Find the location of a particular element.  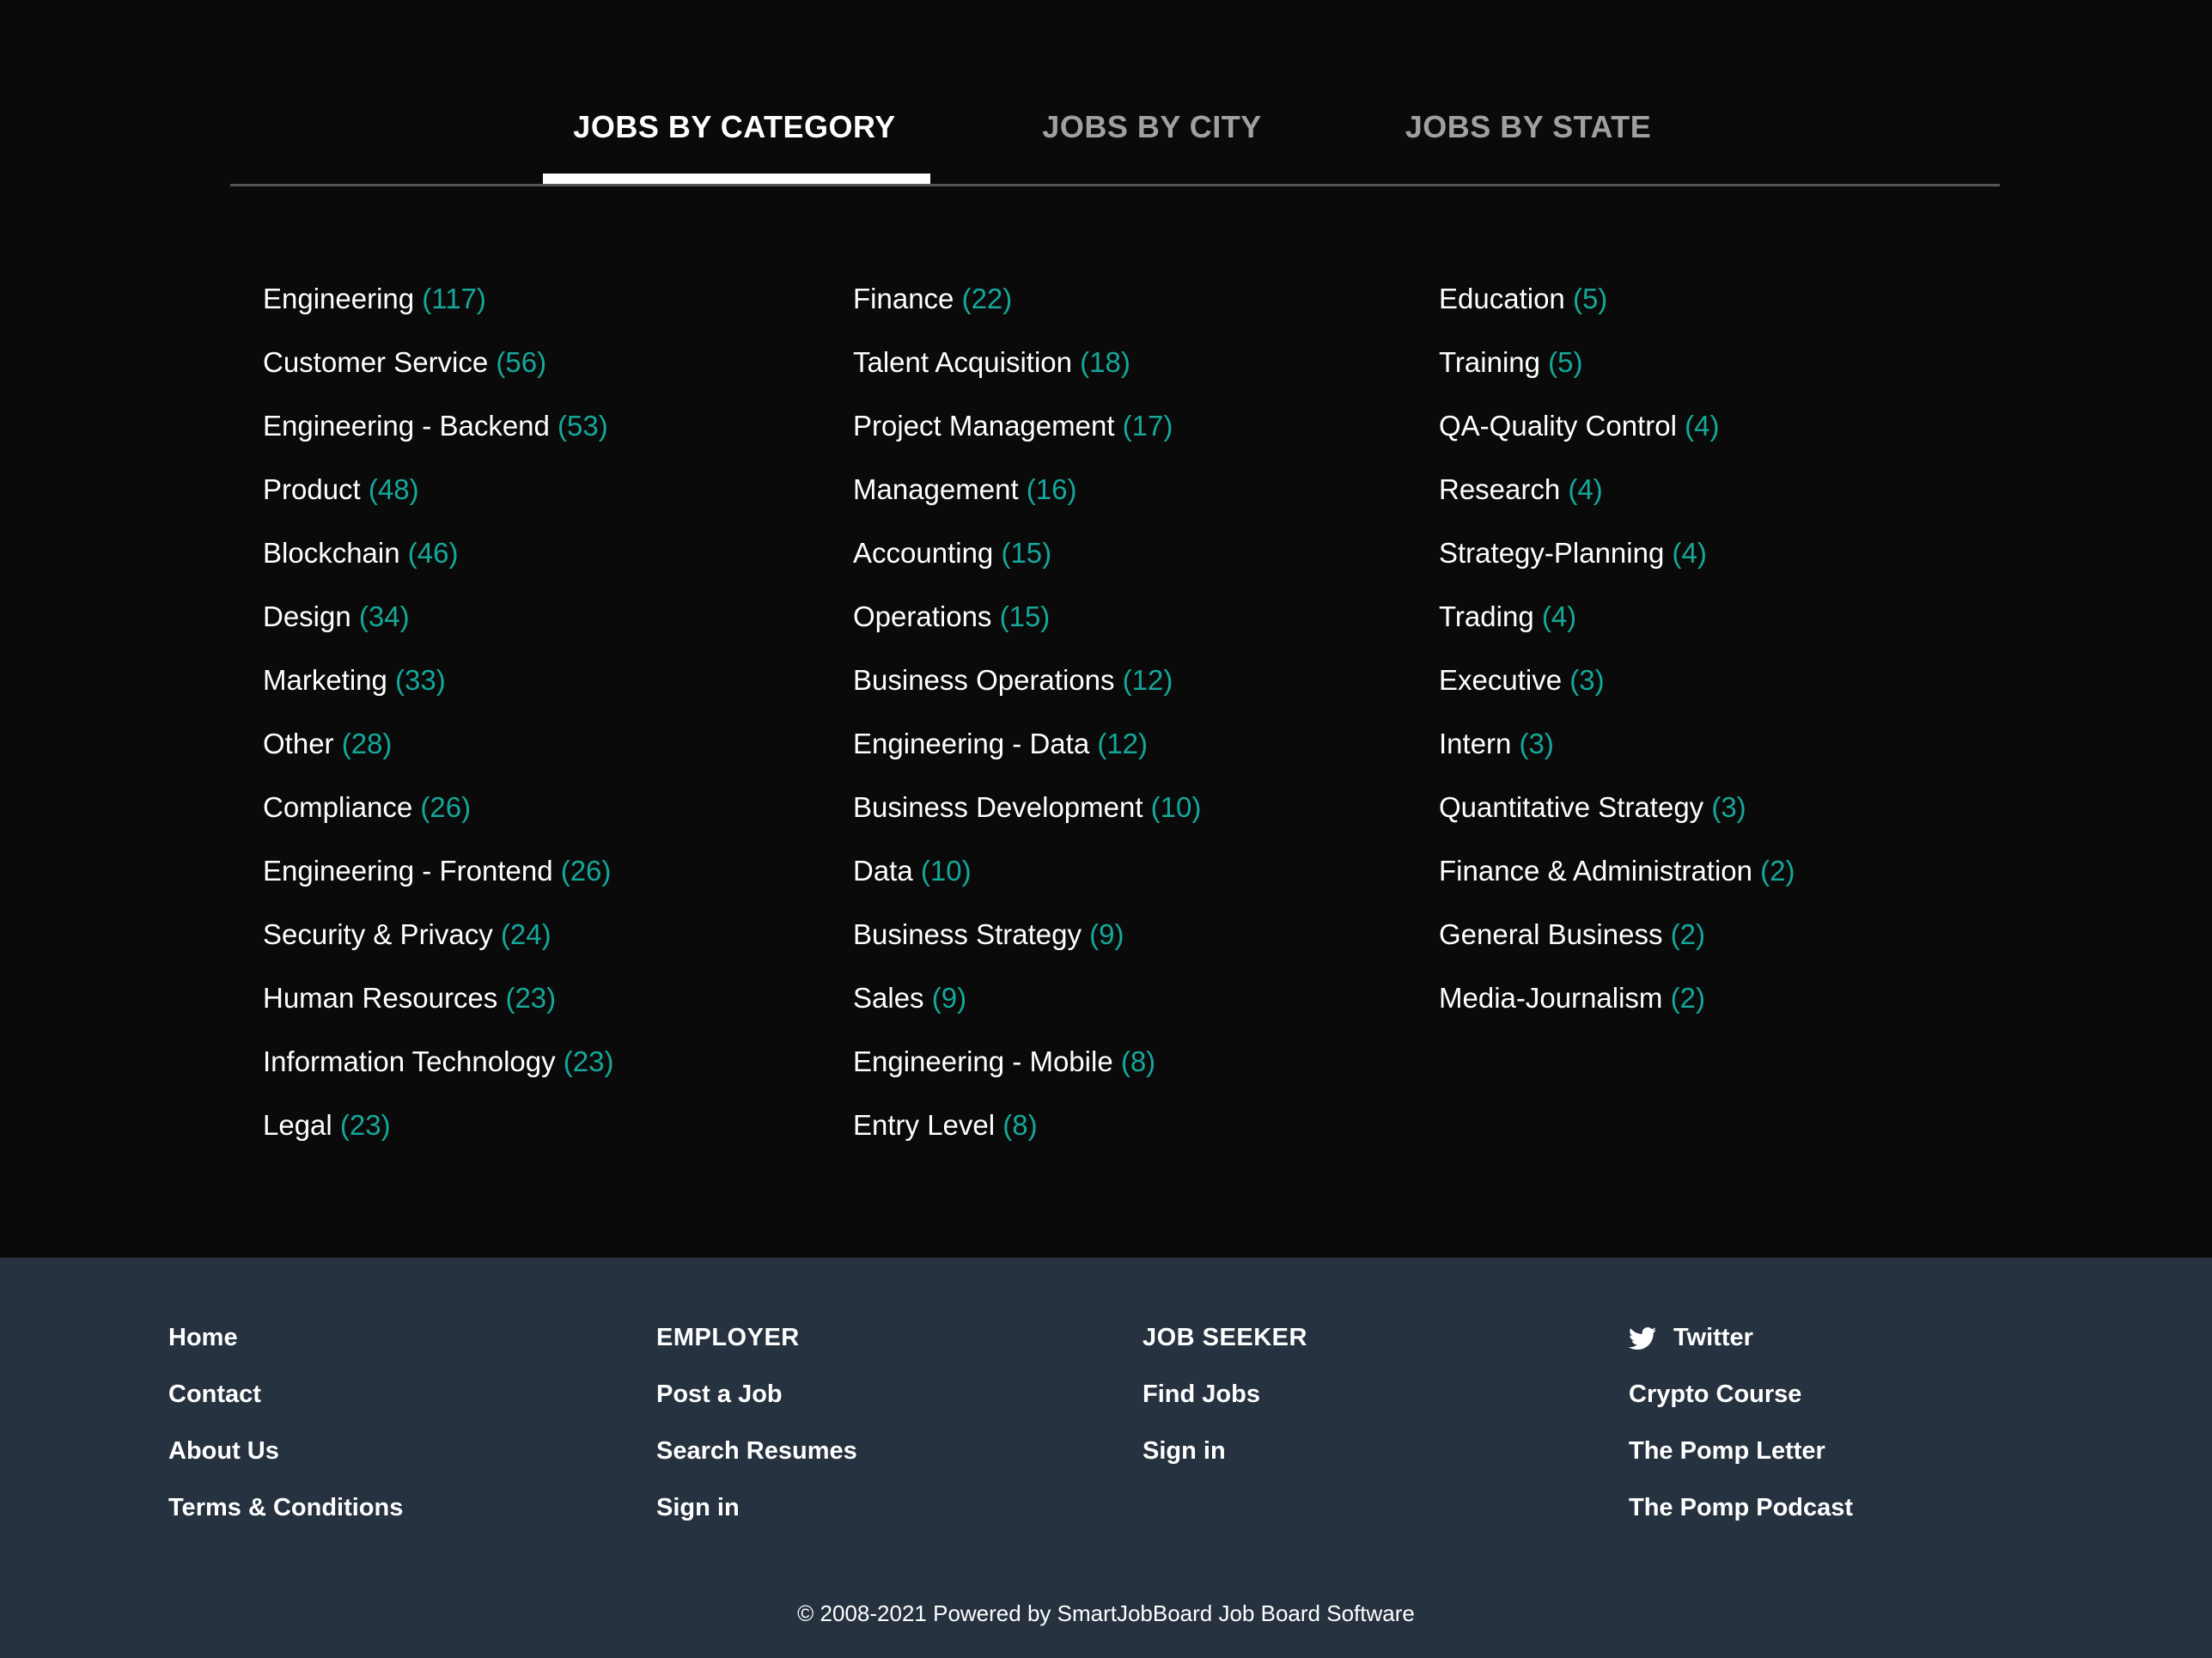

category-link: Business Operations (12) is located at coordinates (1027, 680).